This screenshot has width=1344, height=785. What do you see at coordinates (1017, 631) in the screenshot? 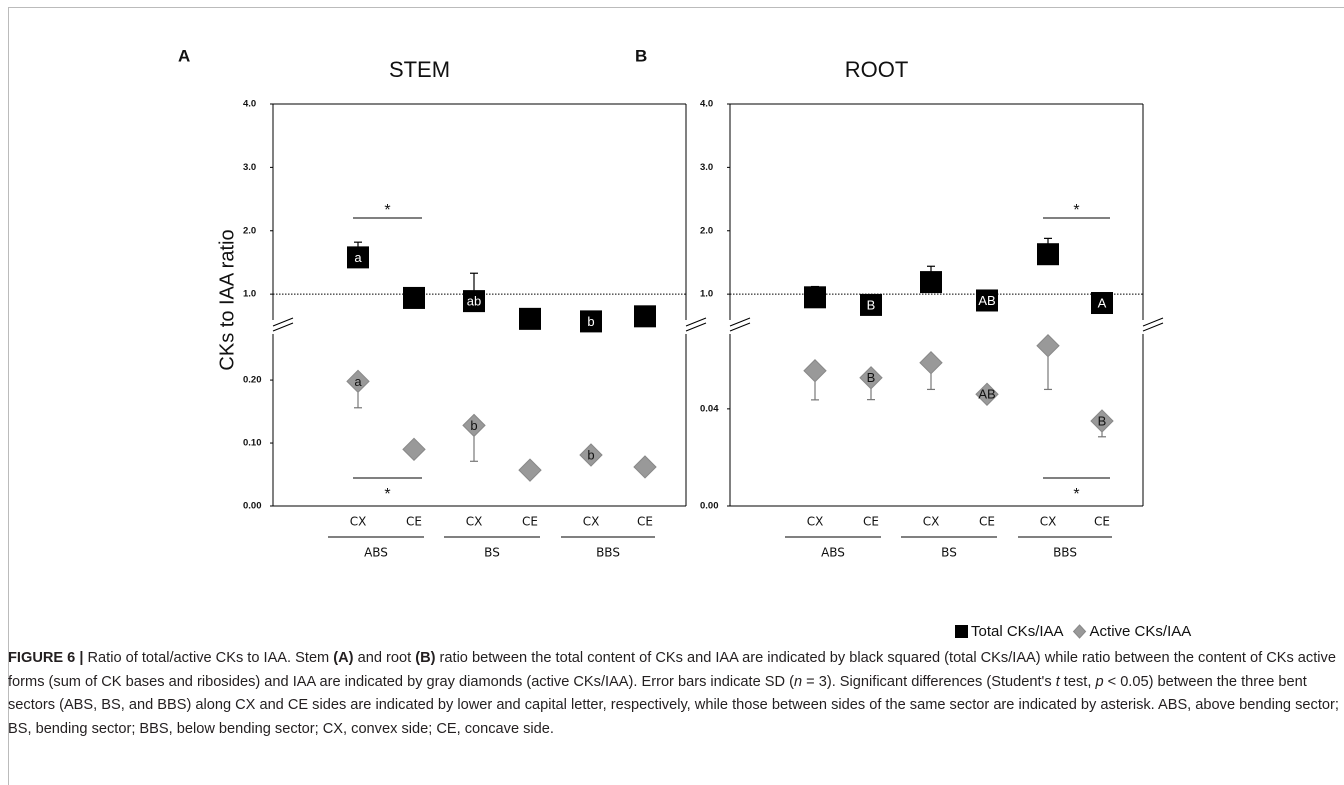
I see `legend-label: Total CKs/IAA` at bounding box center [1017, 631].